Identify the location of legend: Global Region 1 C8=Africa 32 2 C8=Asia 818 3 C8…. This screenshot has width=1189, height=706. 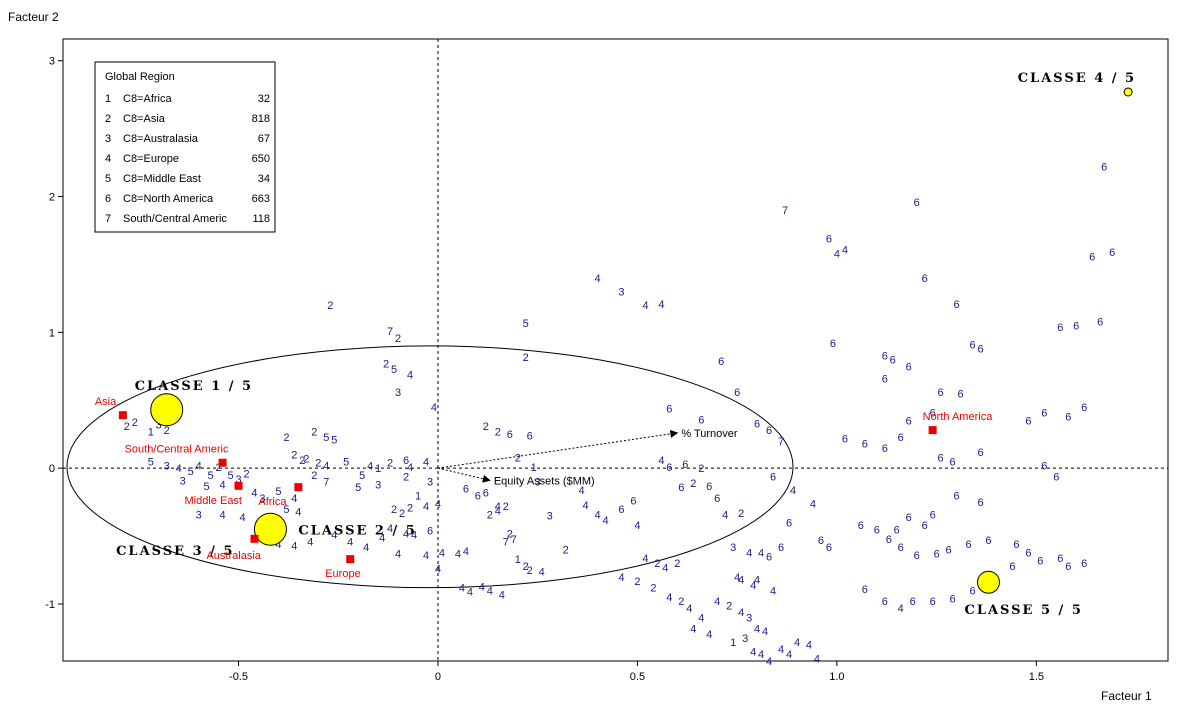
(185, 147).